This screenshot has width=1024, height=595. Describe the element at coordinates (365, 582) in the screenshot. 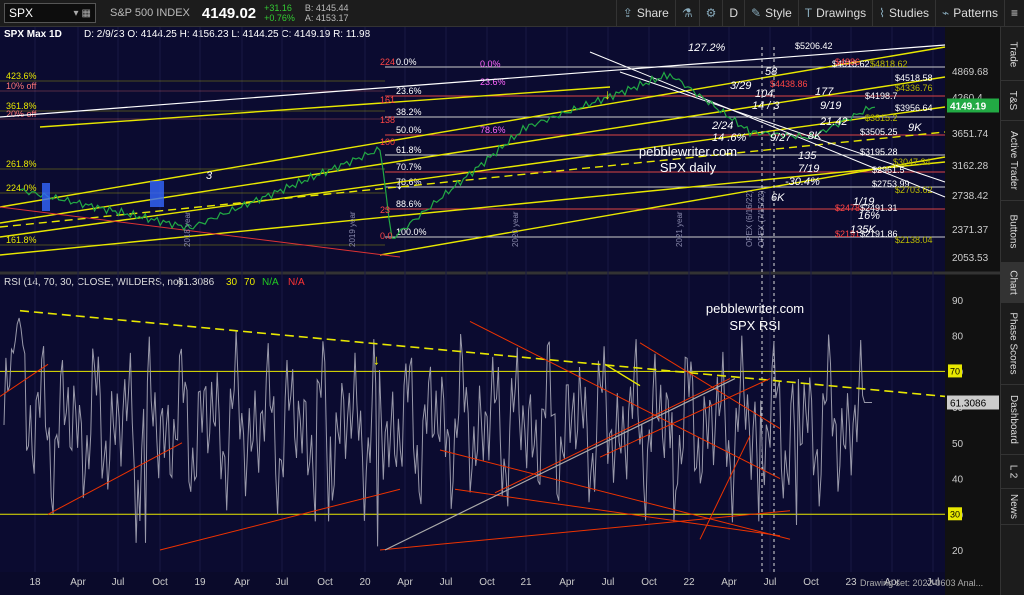

I see `x-tick: 20` at that location.